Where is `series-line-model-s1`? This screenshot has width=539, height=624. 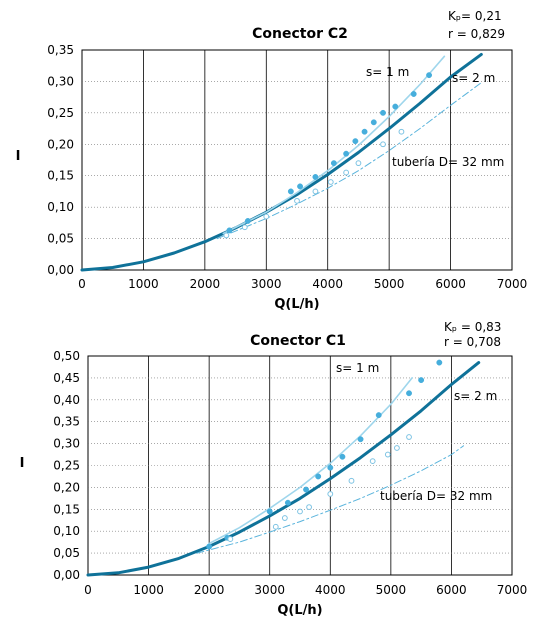
series-line-model-s1 is located at coordinates (310, 461).